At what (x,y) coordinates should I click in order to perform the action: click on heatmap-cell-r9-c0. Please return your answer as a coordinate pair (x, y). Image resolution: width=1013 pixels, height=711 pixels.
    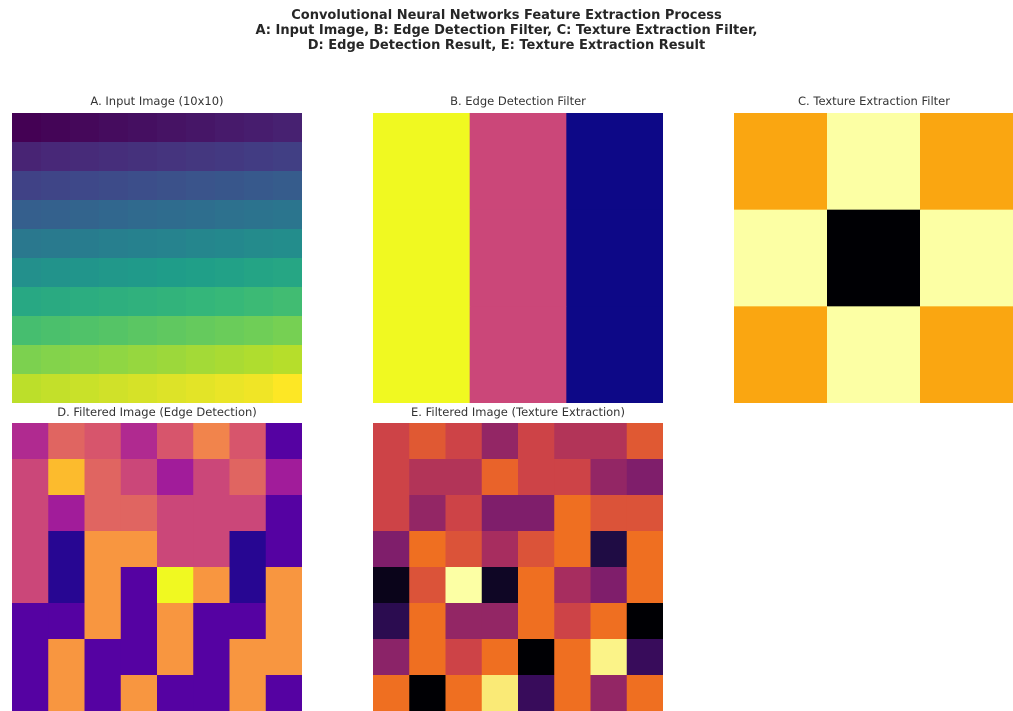
    Looking at the image, I should click on (27, 388).